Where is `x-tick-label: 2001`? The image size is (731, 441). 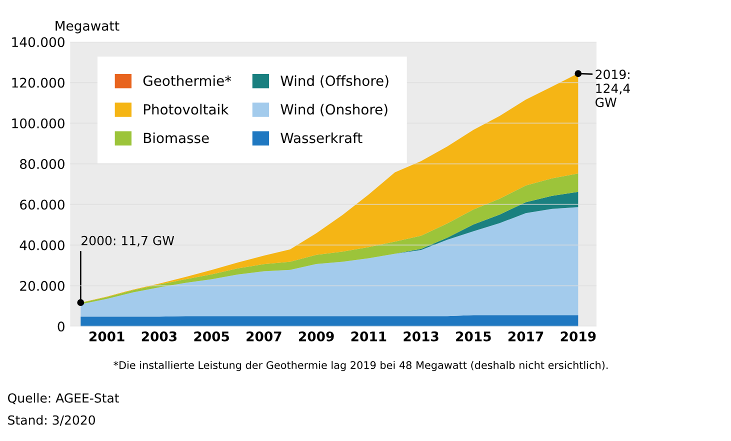
x-tick-label: 2001 is located at coordinates (107, 336).